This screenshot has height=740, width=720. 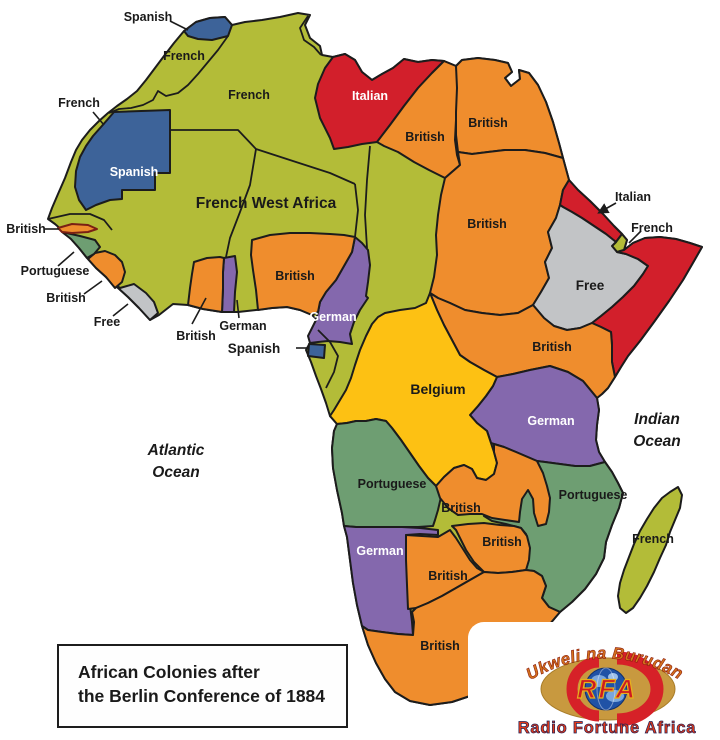 I want to click on map-label-free-18: Free, so click(x=590, y=285).